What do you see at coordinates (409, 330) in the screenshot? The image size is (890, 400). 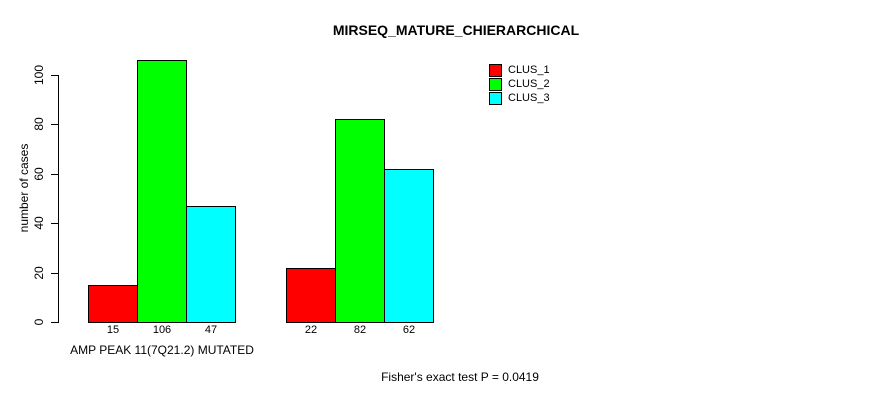 I see `bar-value-label: 62` at bounding box center [409, 330].